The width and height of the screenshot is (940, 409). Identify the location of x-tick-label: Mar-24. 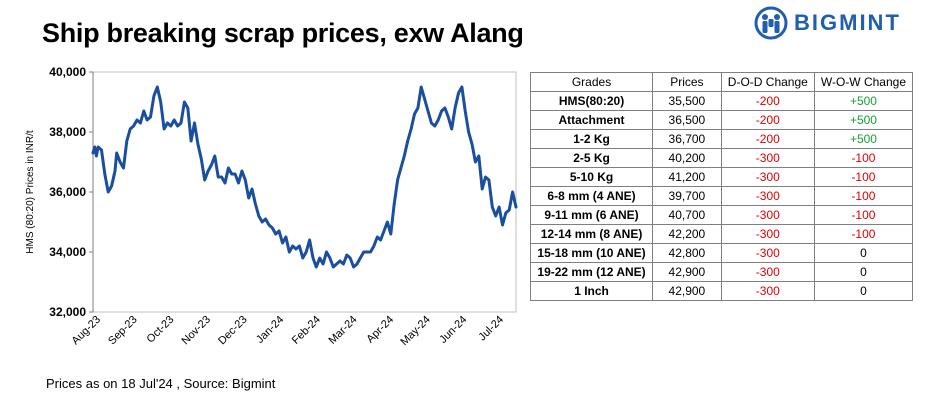
(342, 330).